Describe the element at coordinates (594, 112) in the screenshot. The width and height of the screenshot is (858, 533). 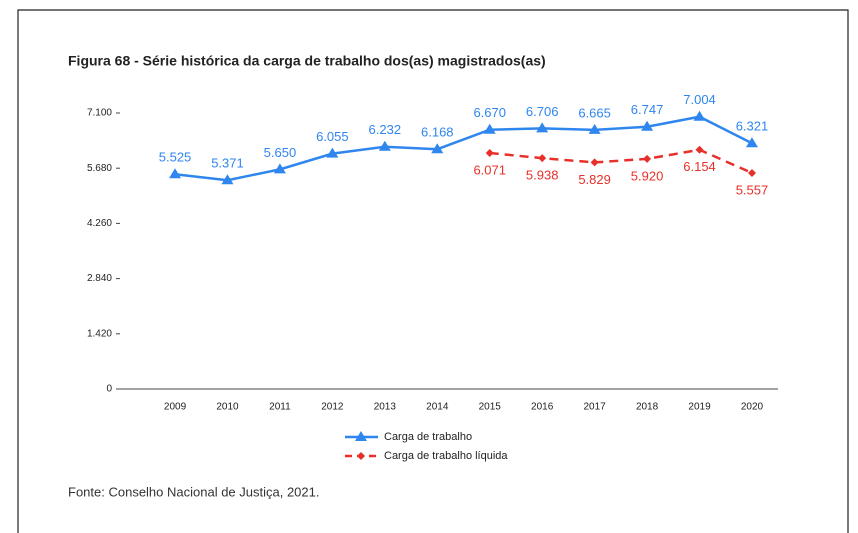
I see `data-label: 6.665` at that location.